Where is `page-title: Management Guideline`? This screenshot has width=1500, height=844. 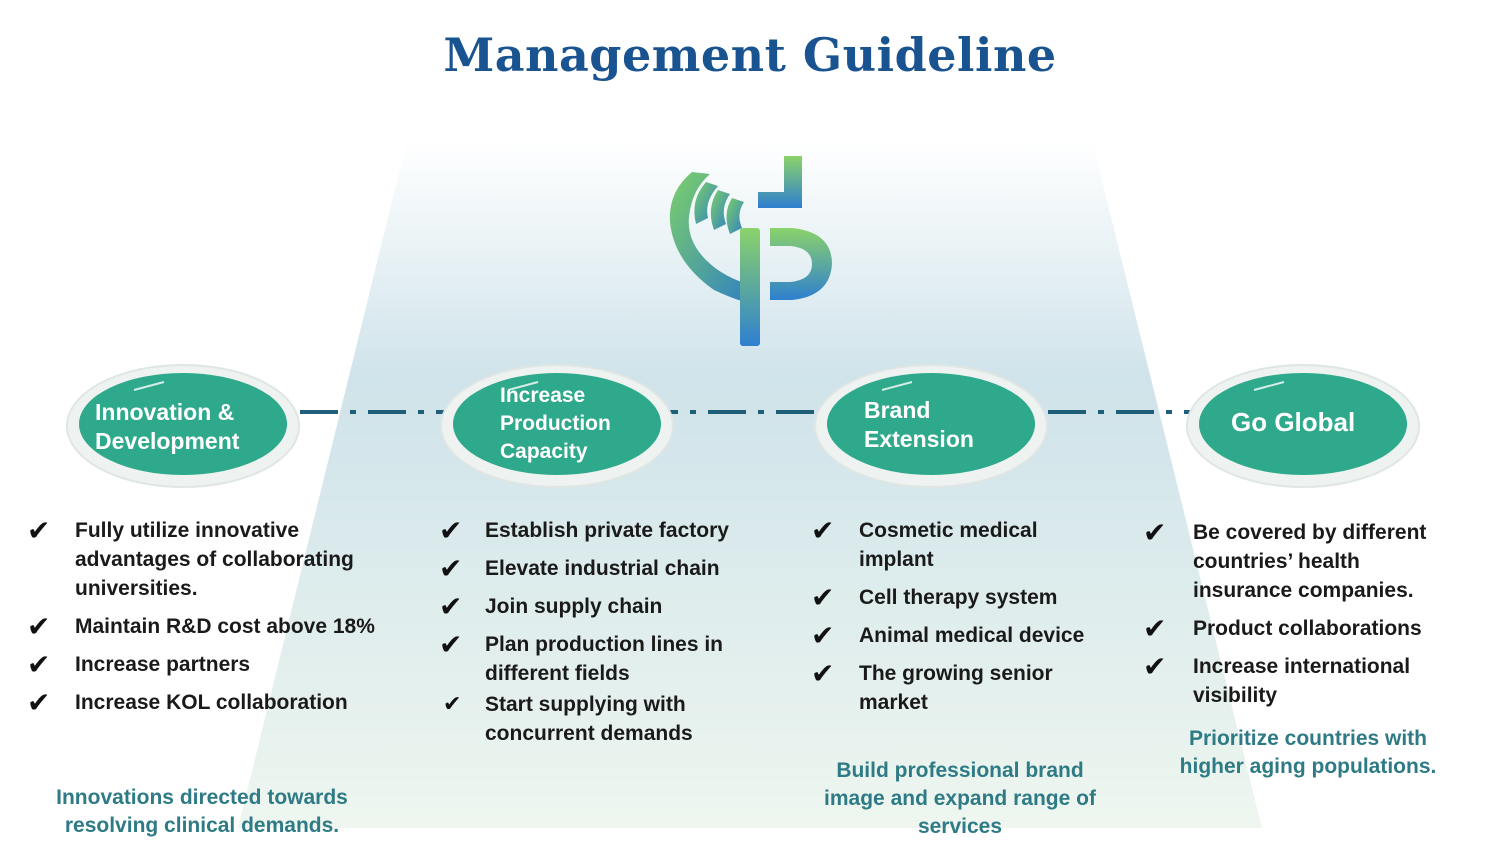 page-title: Management Guideline is located at coordinates (750, 55).